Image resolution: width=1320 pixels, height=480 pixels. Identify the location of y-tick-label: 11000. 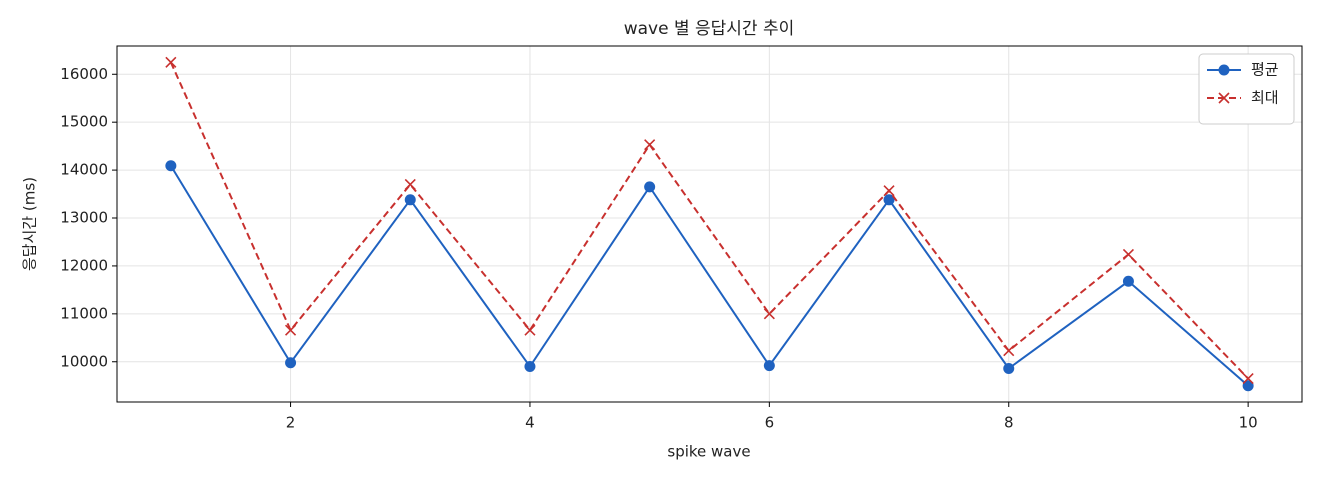
(84, 313).